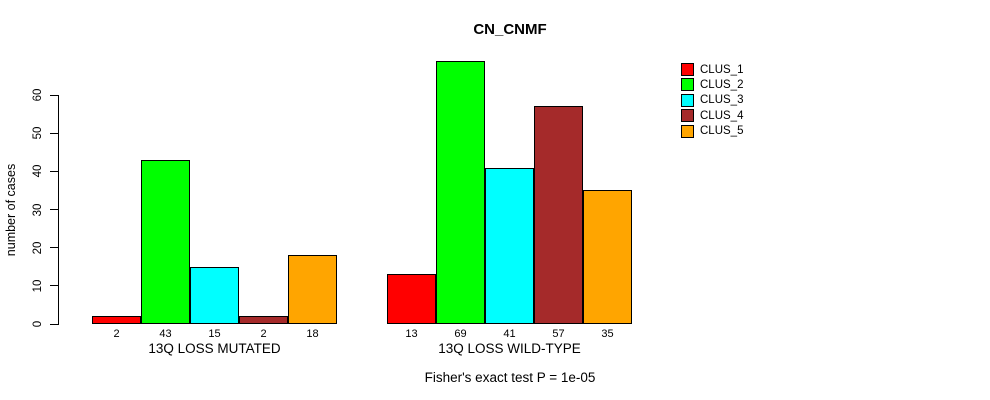 The width and height of the screenshot is (990, 400). Describe the element at coordinates (722, 84) in the screenshot. I see `legend-label: CLUS_2` at that location.